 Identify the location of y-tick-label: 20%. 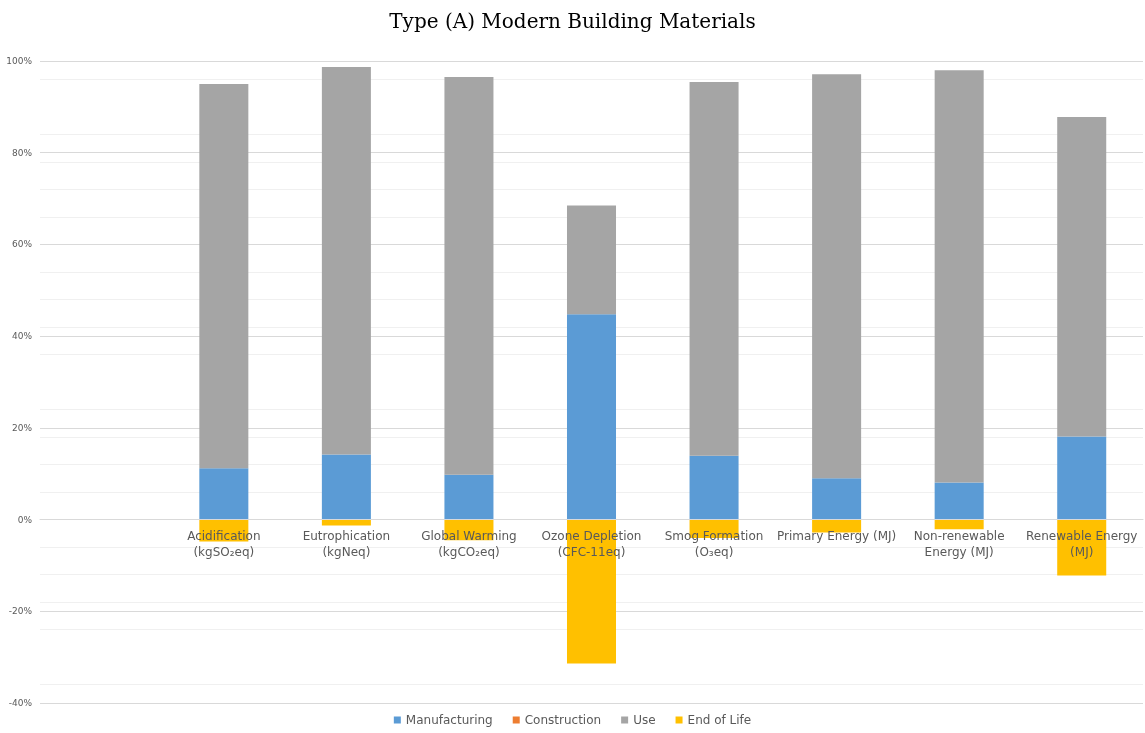
(22, 427).